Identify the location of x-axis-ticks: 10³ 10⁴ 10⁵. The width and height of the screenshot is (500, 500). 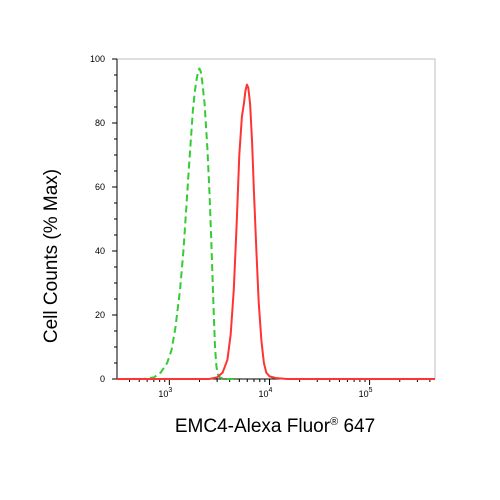
(280, 389).